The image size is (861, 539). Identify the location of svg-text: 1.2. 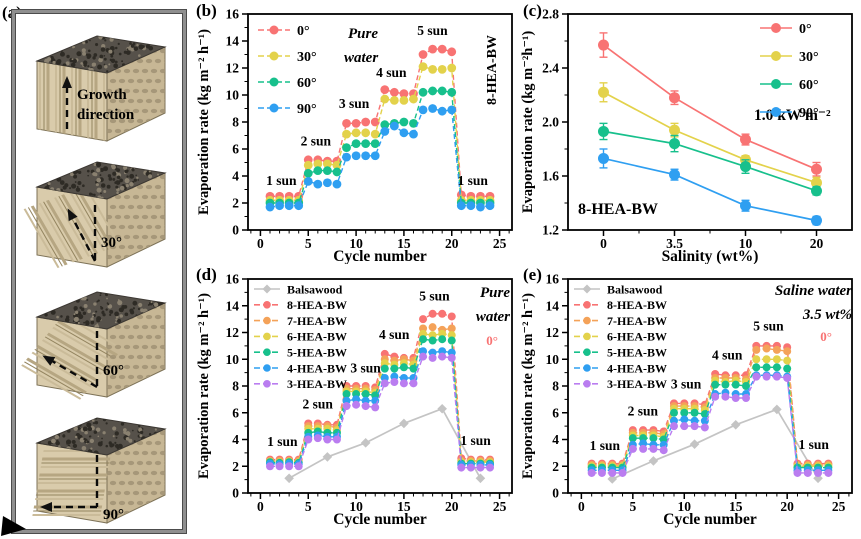
(550, 230).